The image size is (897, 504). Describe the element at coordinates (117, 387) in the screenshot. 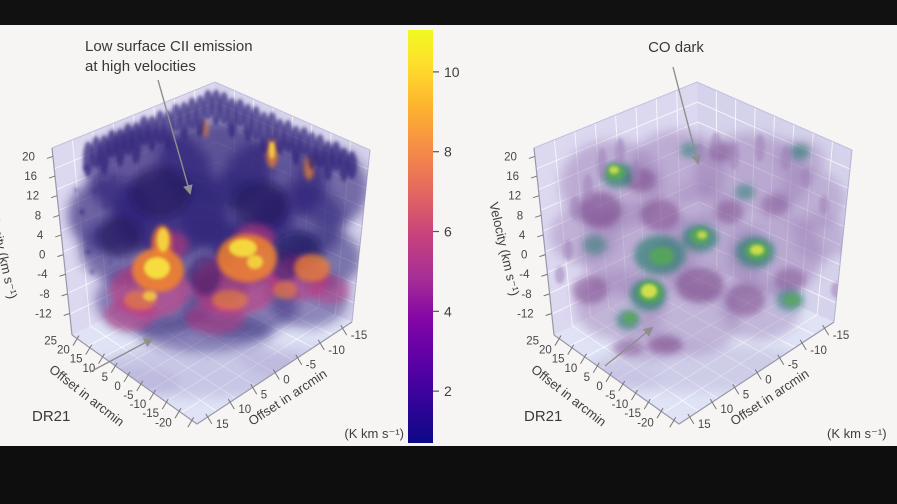

I see `offset-tick-label: 0` at that location.